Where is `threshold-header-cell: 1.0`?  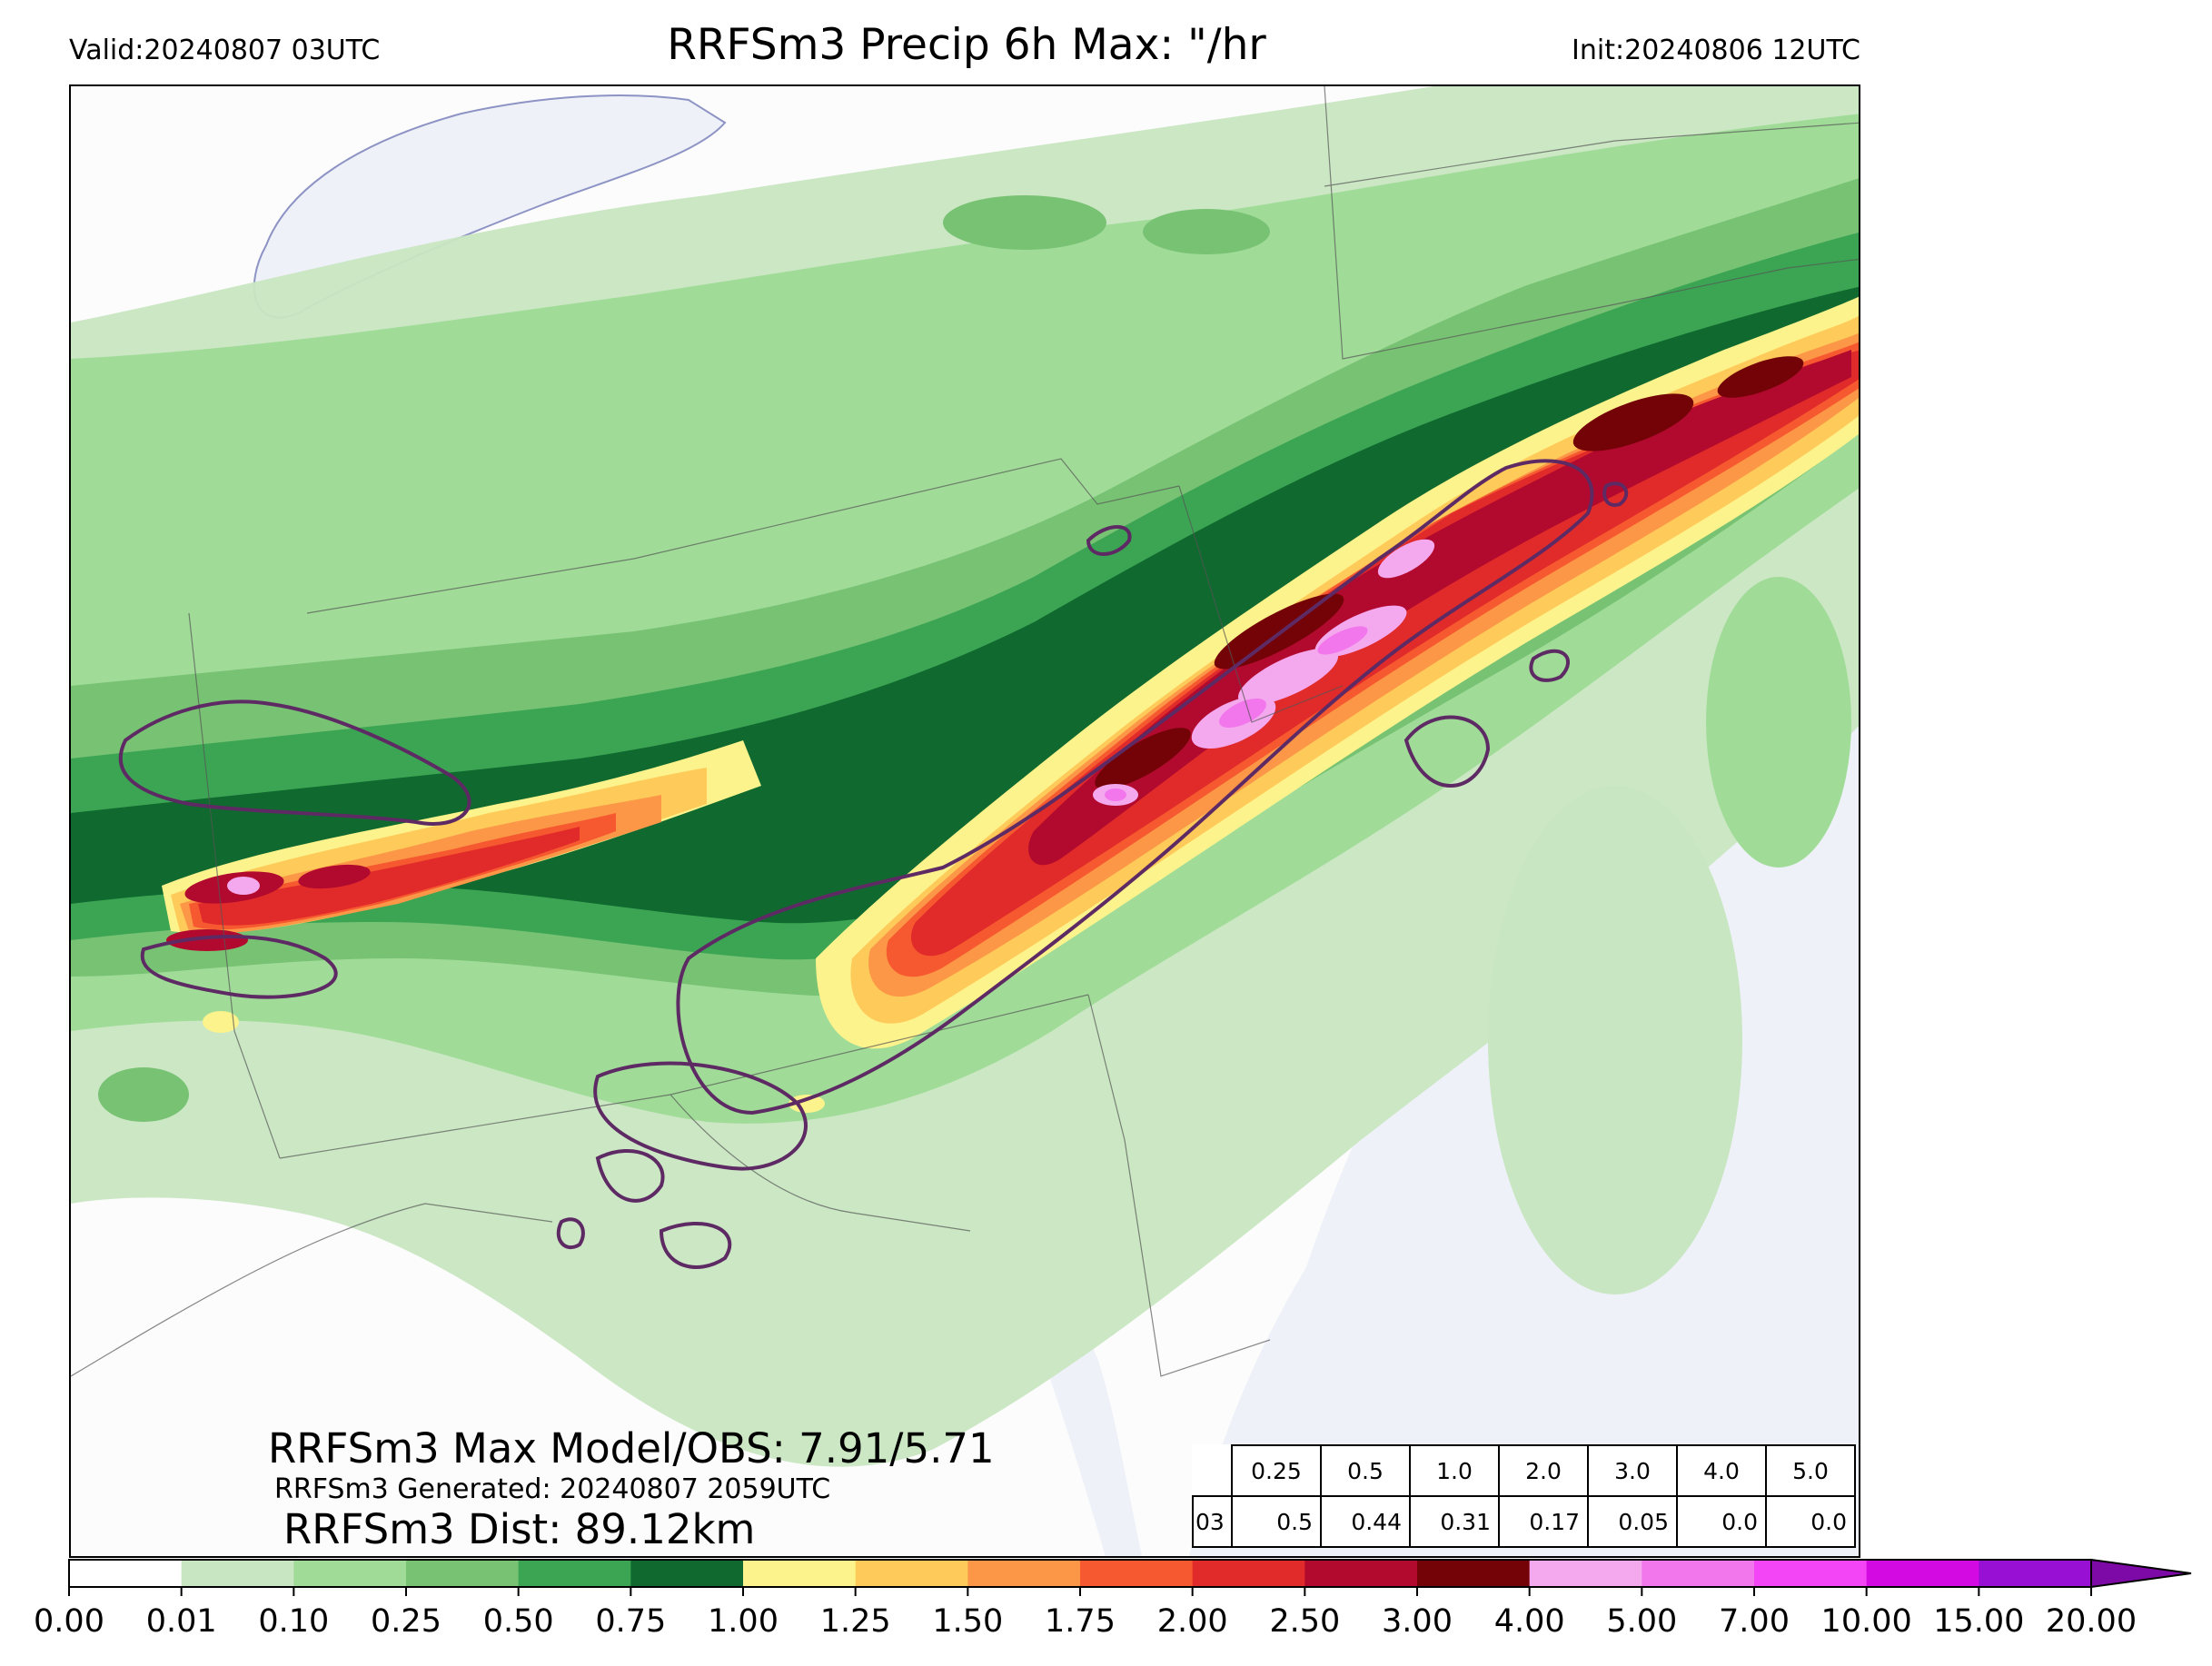
threshold-header-cell: 1.0 is located at coordinates (1454, 1470).